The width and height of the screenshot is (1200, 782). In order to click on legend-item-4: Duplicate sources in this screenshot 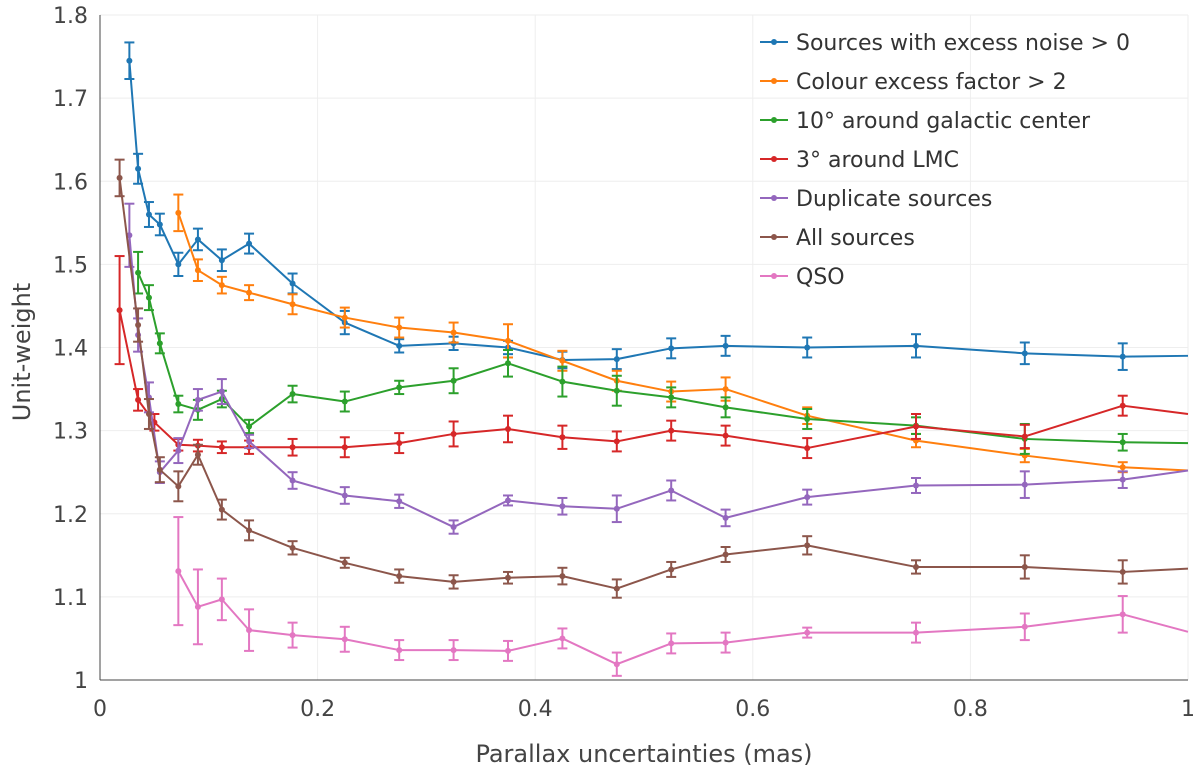, I will do `click(876, 199)`.